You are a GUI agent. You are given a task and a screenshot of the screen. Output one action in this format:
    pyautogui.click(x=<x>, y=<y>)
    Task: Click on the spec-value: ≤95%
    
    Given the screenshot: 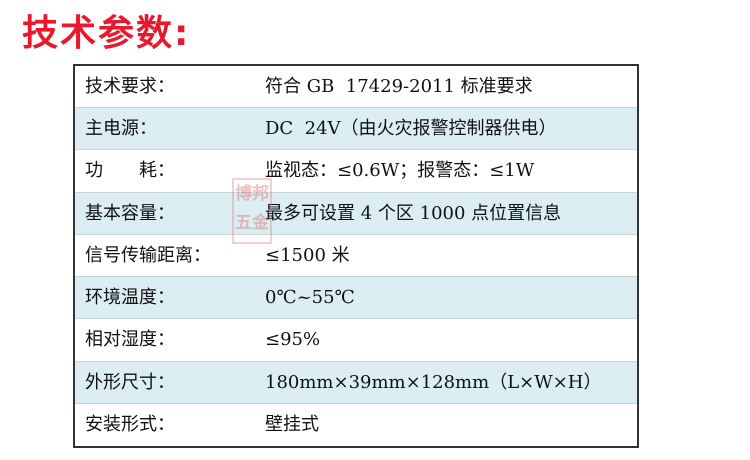 What is the action you would take?
    pyautogui.click(x=293, y=340)
    